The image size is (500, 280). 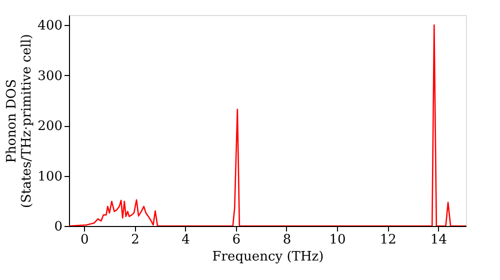 I want to click on x-tick-label: 4, so click(x=186, y=240).